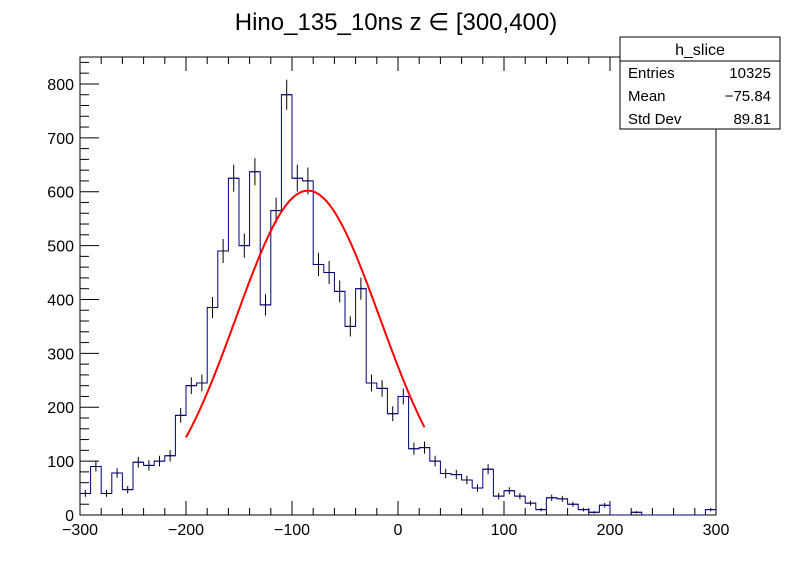  Describe the element at coordinates (305, 313) in the screenshot. I see `gaussian-fit-curve` at that location.